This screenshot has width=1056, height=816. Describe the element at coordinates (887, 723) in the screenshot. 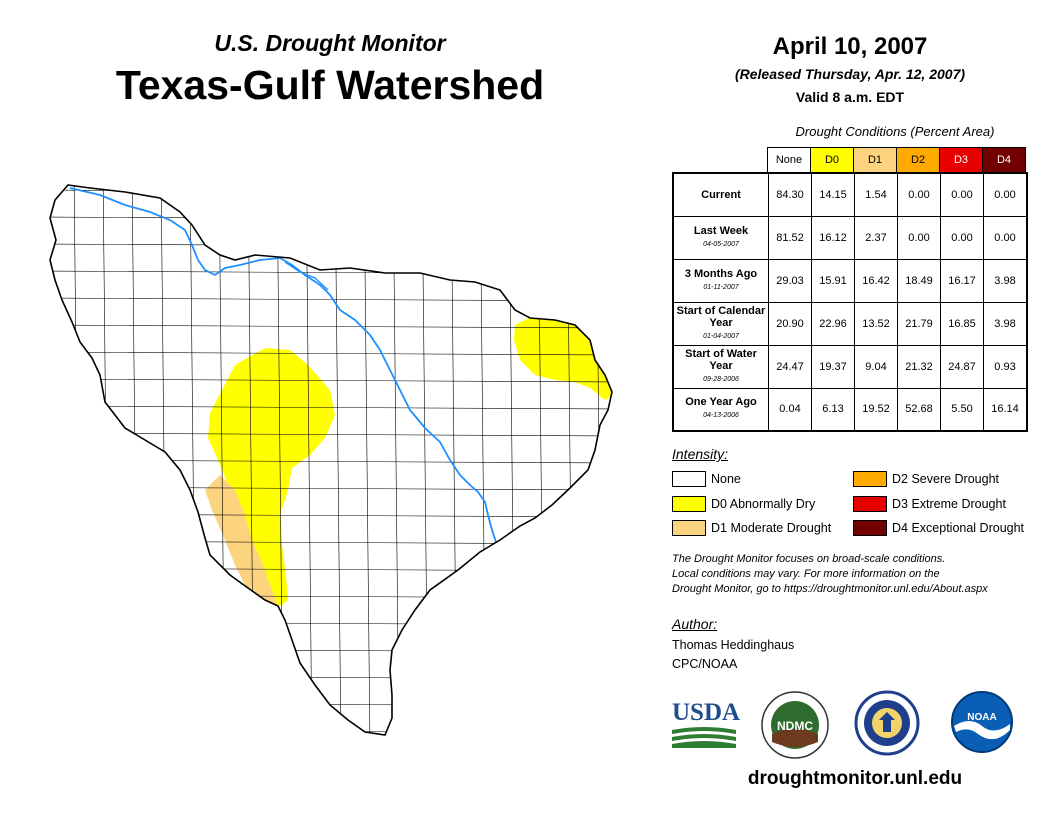

I see `commerce-seal-icon` at that location.